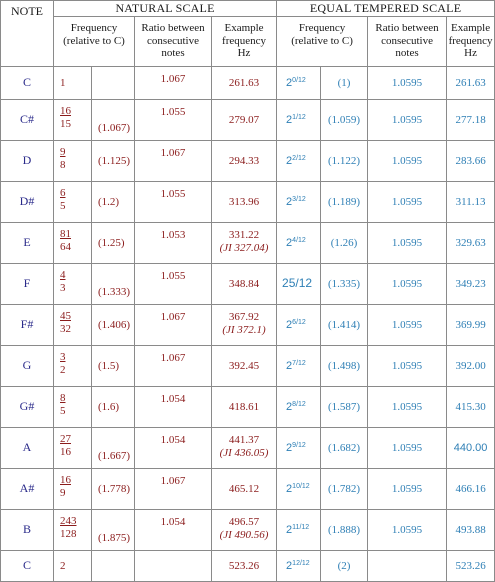 This screenshot has height=582, width=495. Describe the element at coordinates (299, 325) in the screenshot. I see `eq-power-of-two: 26/12` at that location.